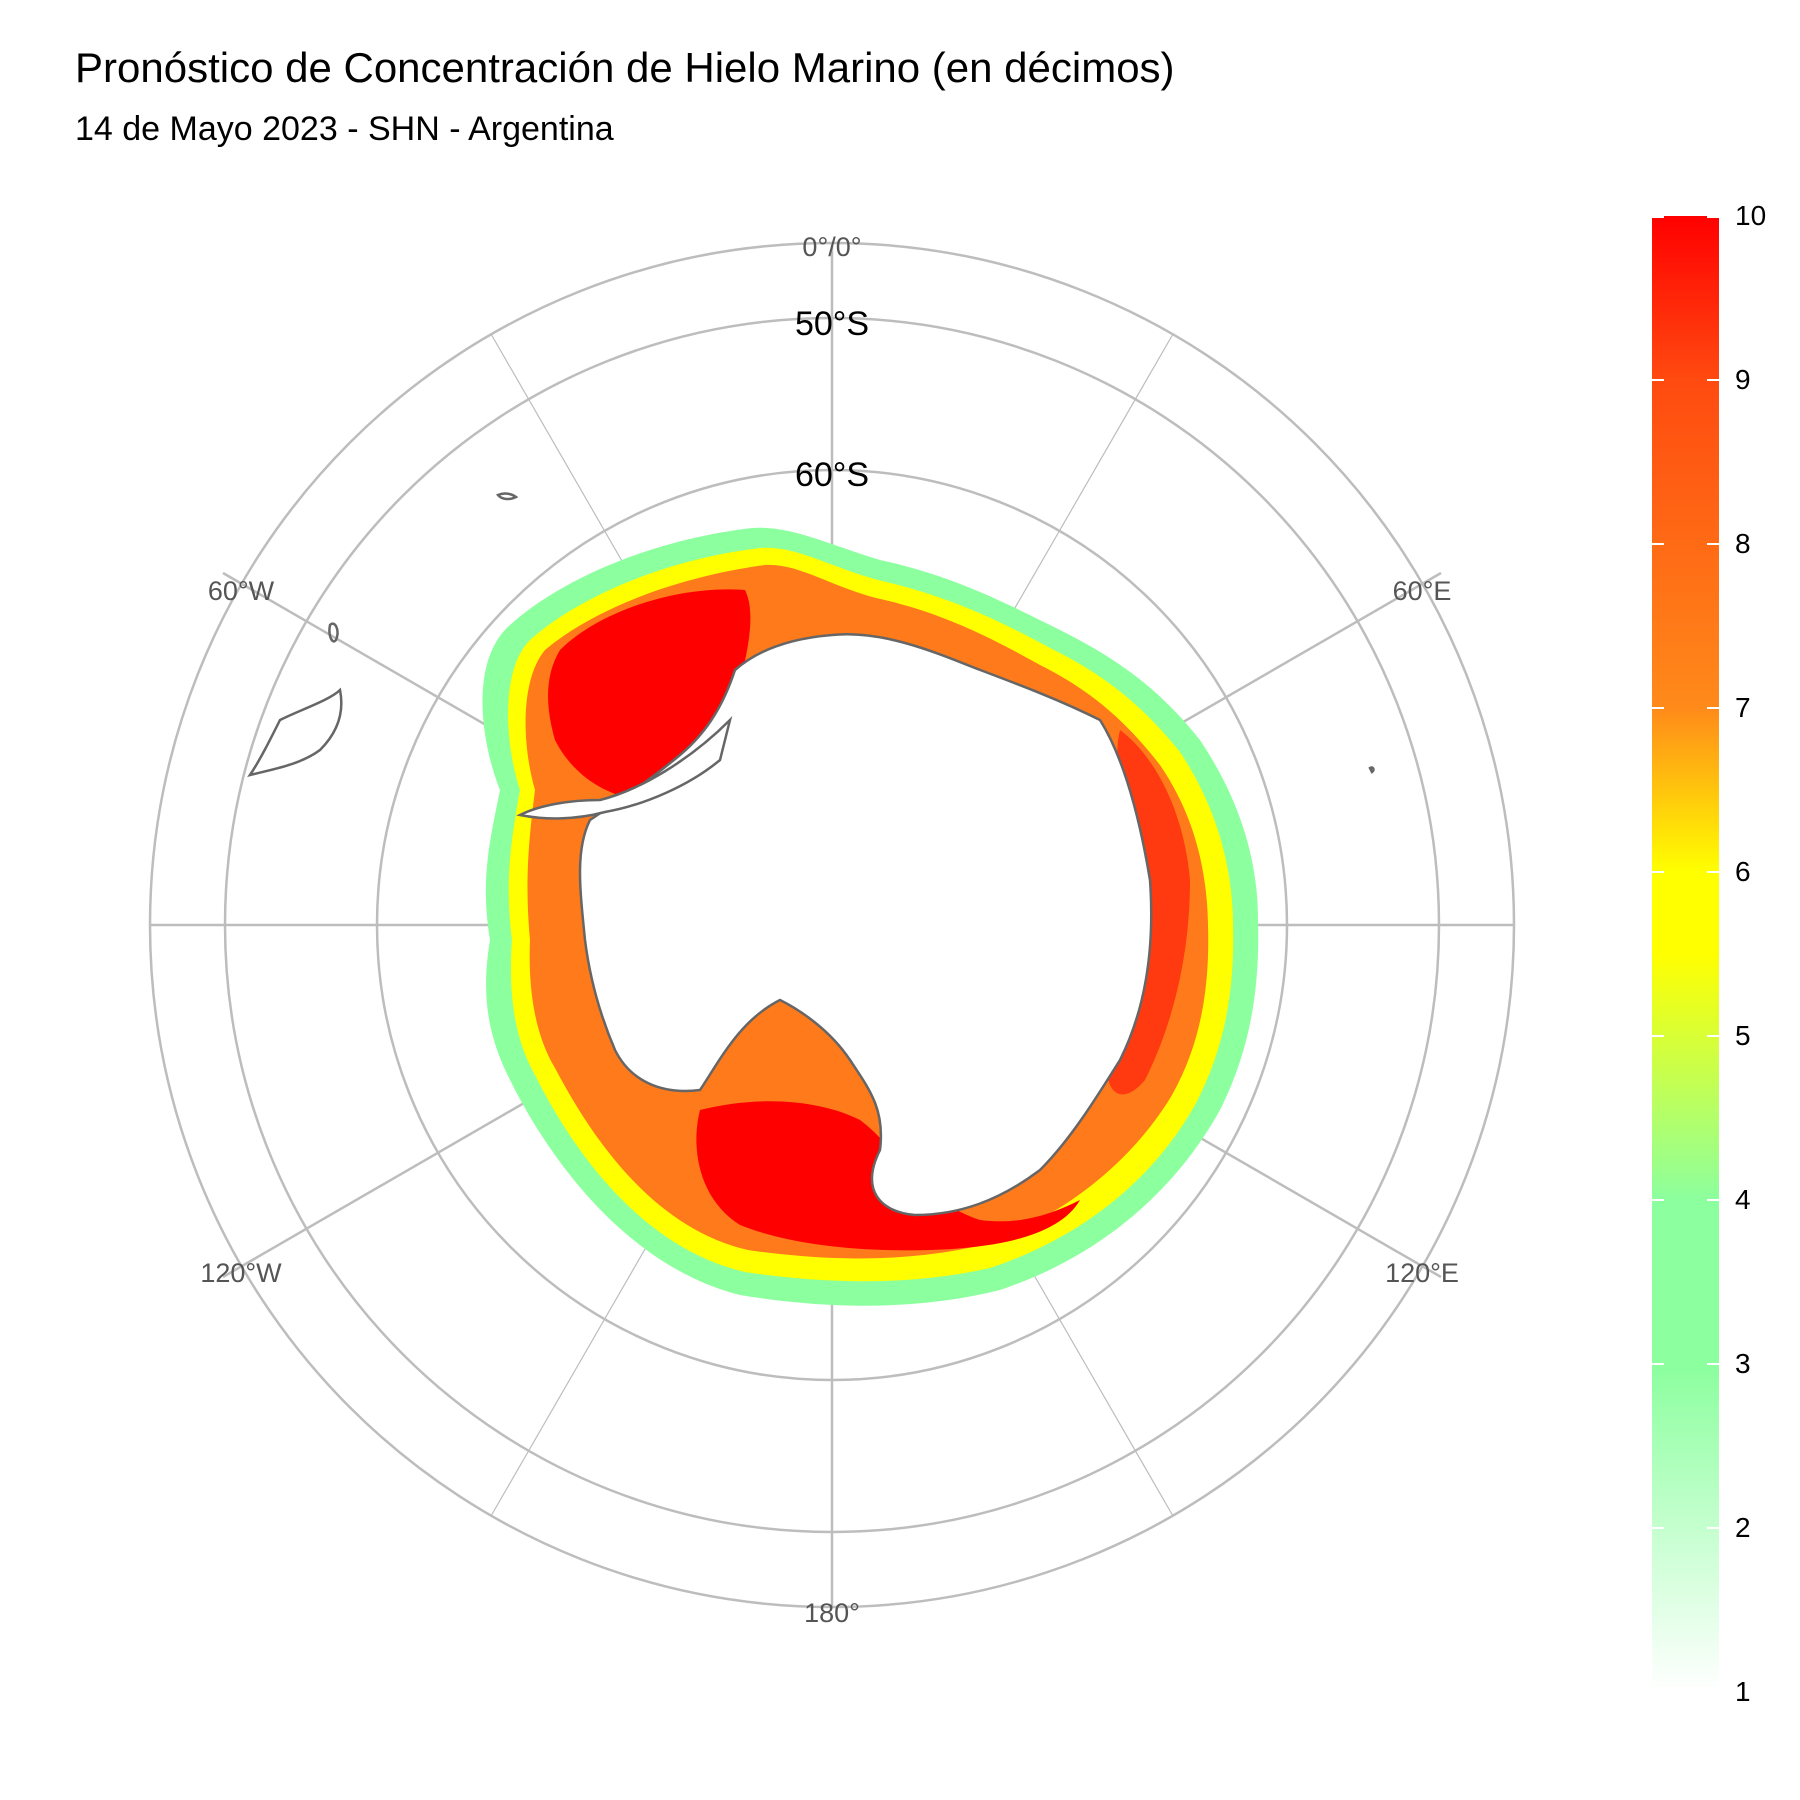 This screenshot has width=1800, height=1800. I want to click on colorbar-tick-5: 5, so click(1743, 1035).